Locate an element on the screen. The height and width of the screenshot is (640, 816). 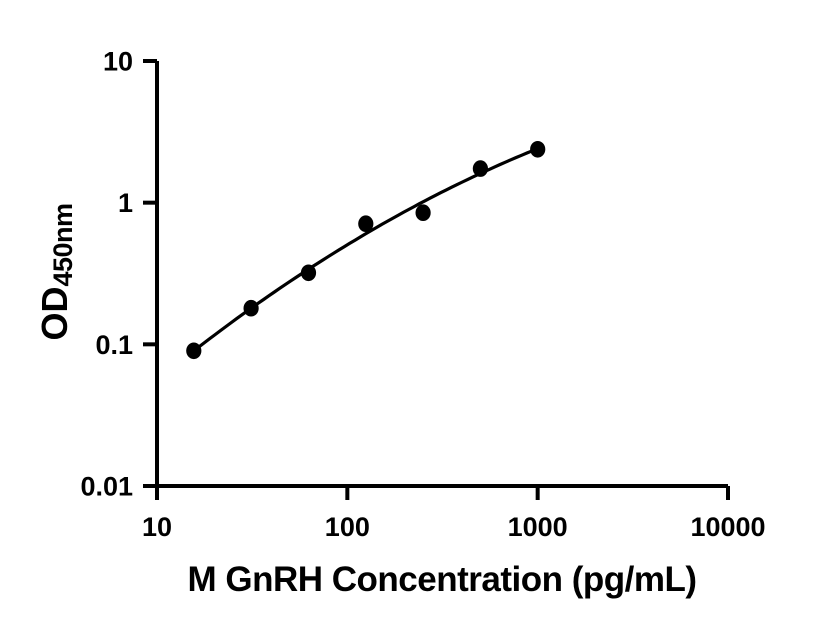
x-tick-label: 100 is located at coordinates (347, 527).